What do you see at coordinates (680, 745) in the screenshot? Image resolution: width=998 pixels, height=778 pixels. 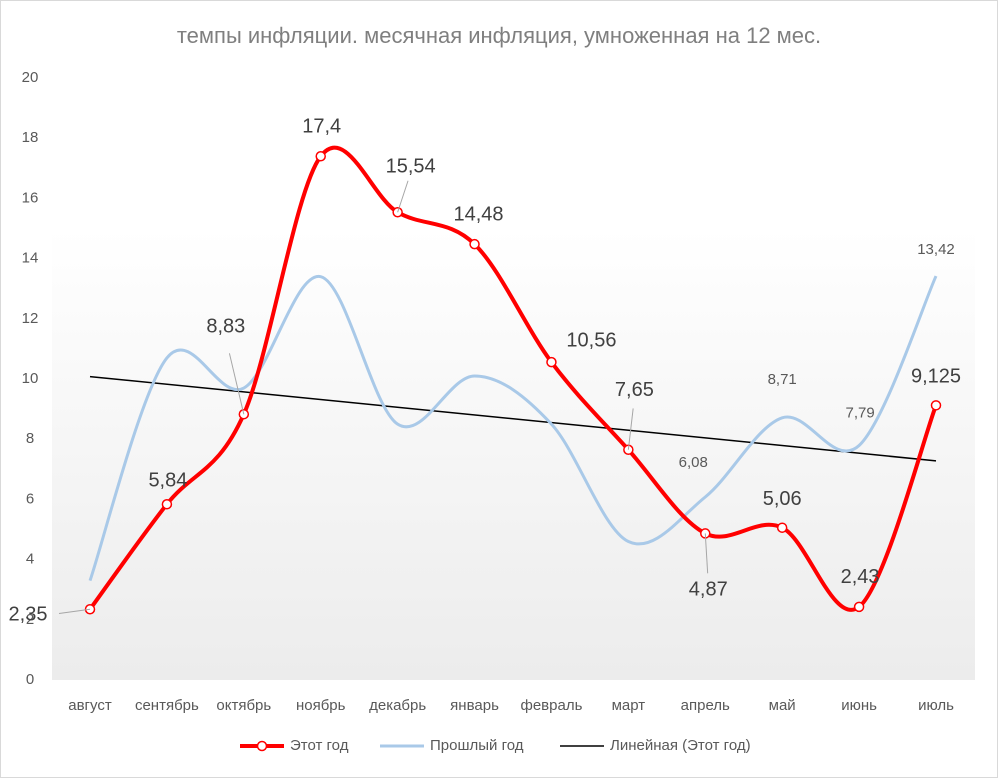 I see `legend-label: Линейная (Этот год)` at bounding box center [680, 745].